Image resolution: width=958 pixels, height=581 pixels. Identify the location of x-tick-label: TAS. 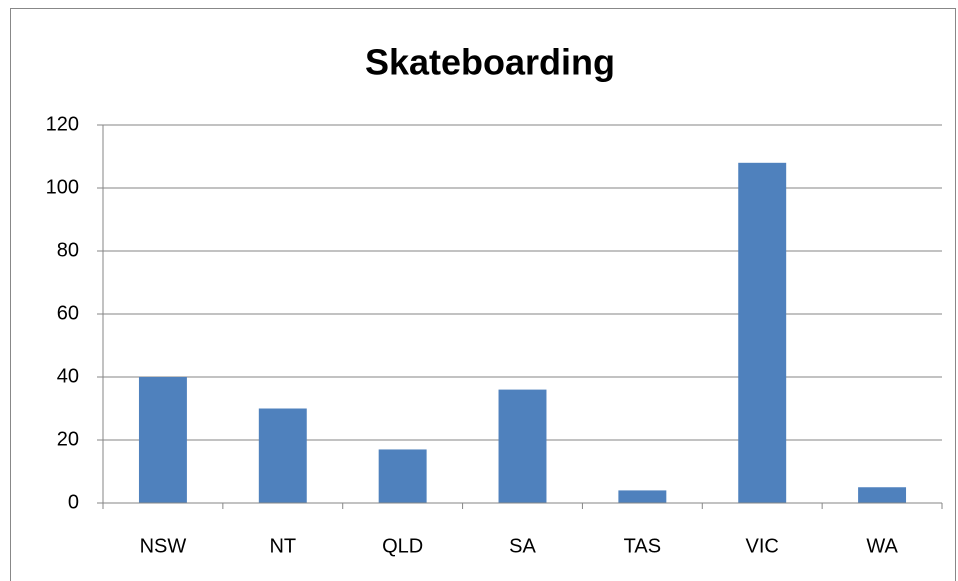
(642, 546).